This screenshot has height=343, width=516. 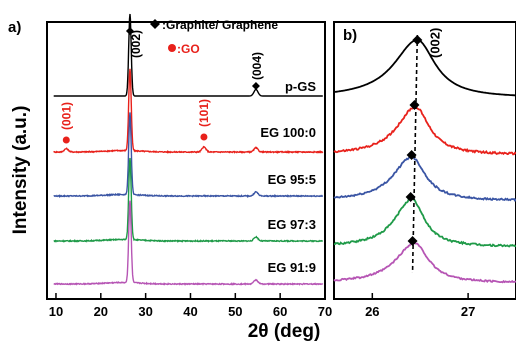 What do you see at coordinates (136, 44) in the screenshot?
I see `peak-label-002: (002)` at bounding box center [136, 44].